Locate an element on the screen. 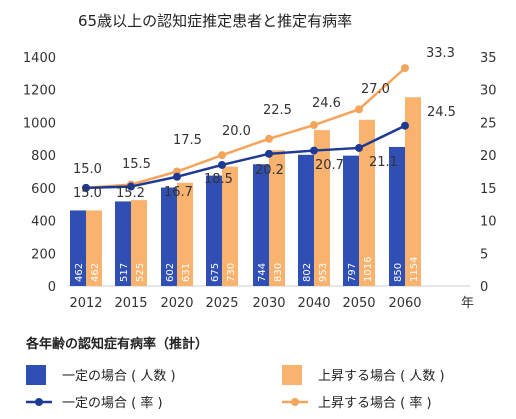 The height and width of the screenshot is (419, 516). left-tick-label: 800 is located at coordinates (43, 156).